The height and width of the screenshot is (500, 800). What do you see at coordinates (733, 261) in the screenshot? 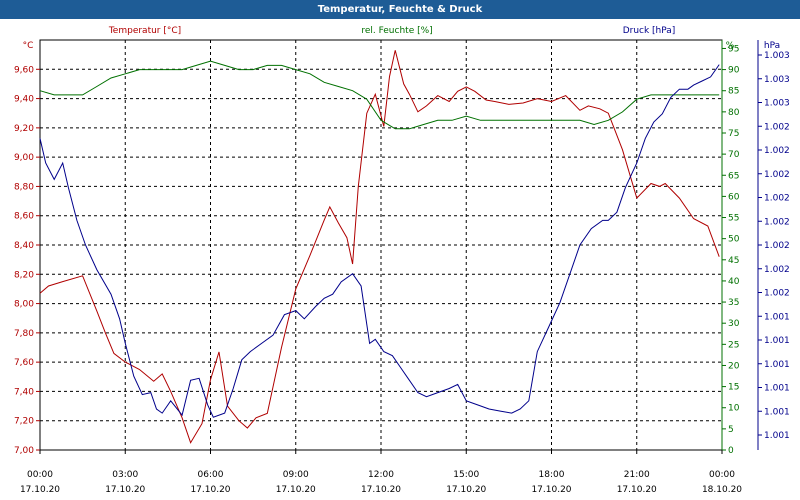
I see `humidity-tick-label: 45` at bounding box center [733, 261].